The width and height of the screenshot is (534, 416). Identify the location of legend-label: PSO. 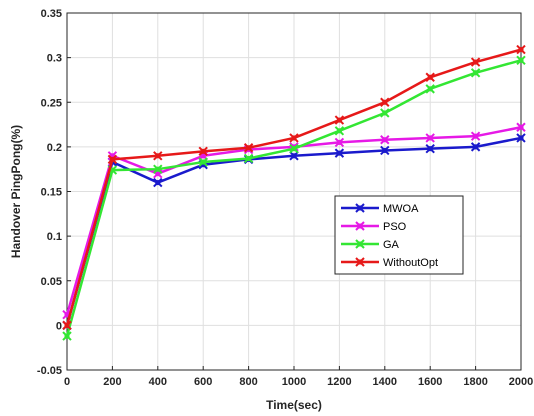
(395, 227).